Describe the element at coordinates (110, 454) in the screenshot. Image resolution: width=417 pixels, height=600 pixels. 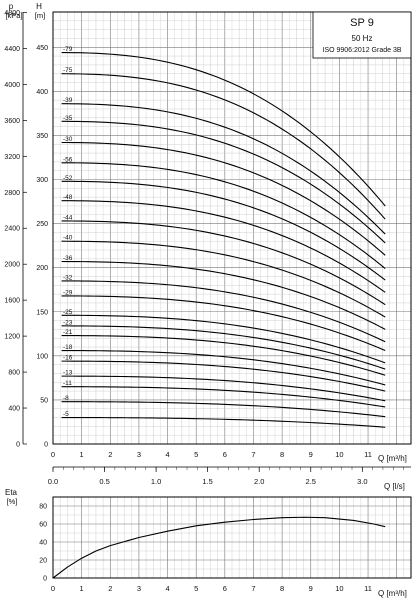
I see `flow-tick-label: 2` at that location.